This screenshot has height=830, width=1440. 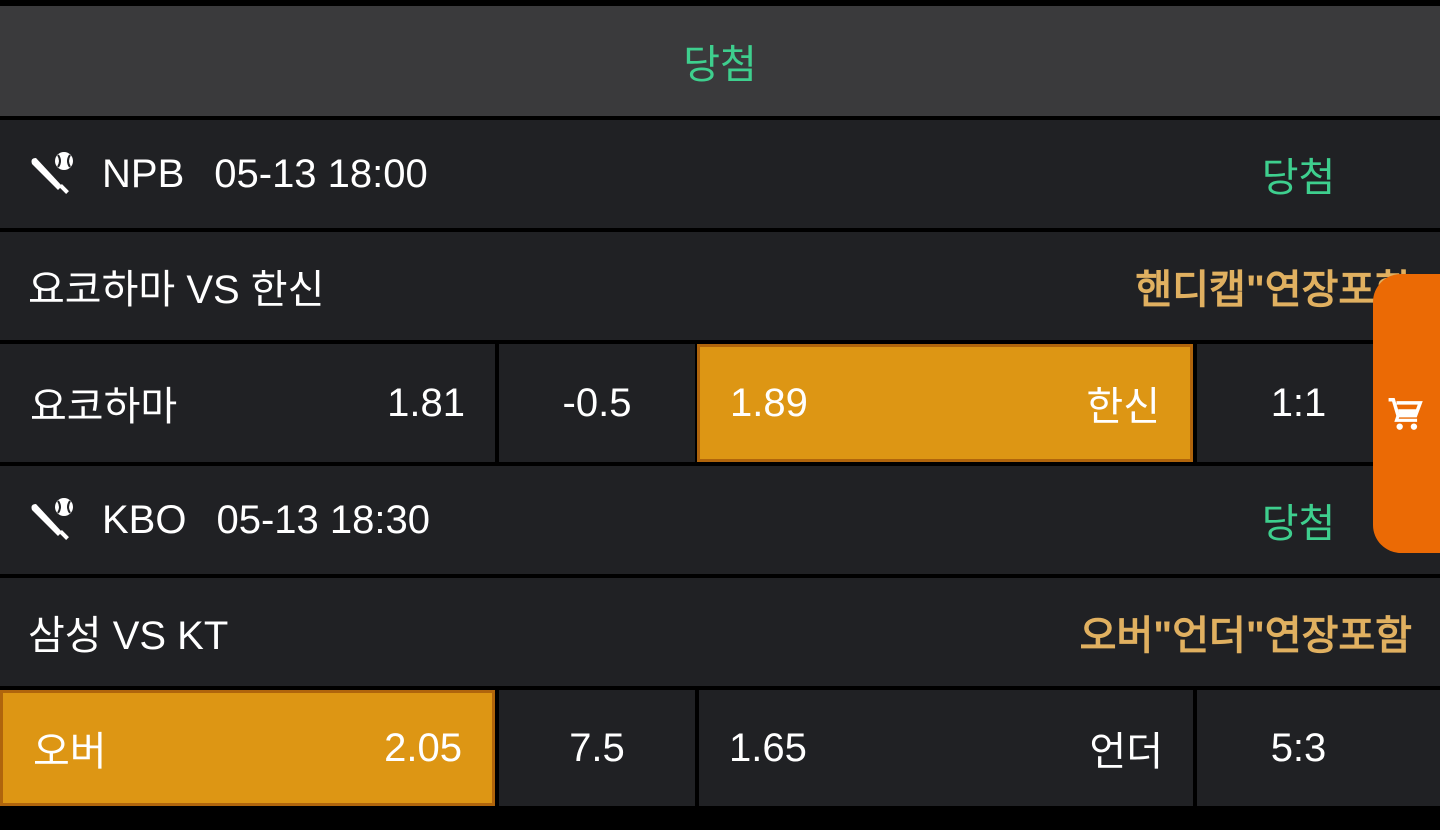 I want to click on home-label: 요코하마, so click(x=104, y=407).